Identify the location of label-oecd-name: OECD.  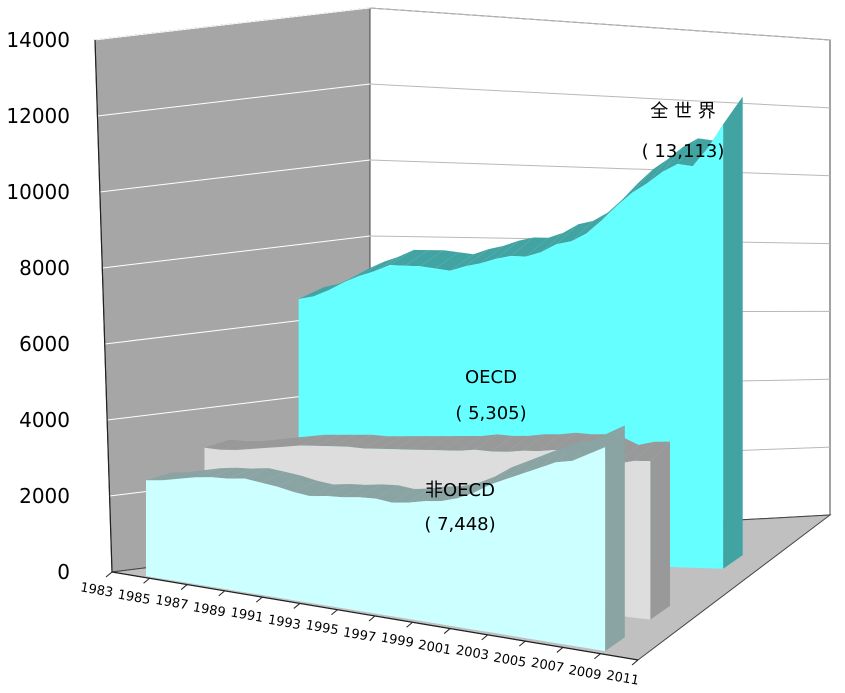
(491, 377).